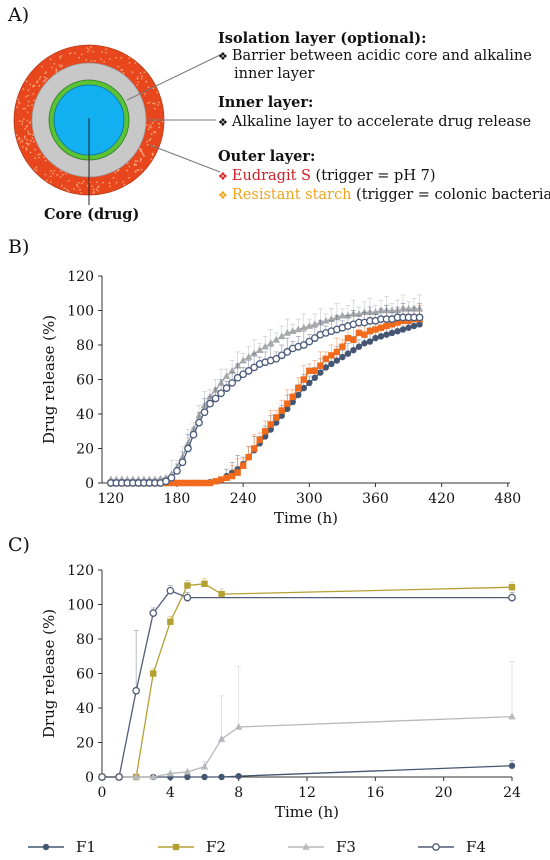 The image size is (550, 860). I want to click on x-axis-title: Time (h), so click(307, 812).